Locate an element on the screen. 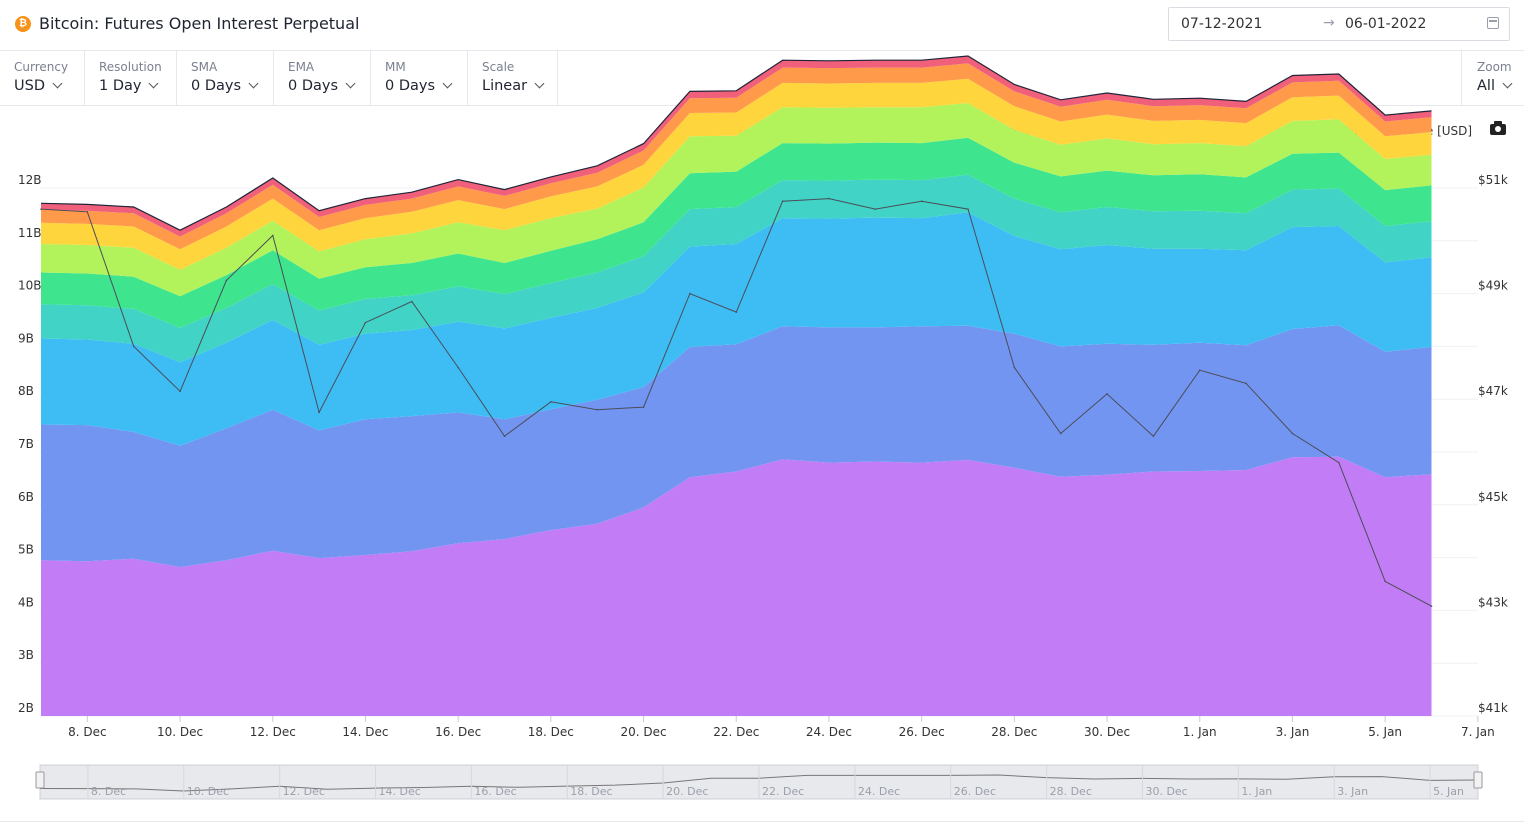 The height and width of the screenshot is (823, 1524). x-tick-label: 26. Dec is located at coordinates (922, 732).